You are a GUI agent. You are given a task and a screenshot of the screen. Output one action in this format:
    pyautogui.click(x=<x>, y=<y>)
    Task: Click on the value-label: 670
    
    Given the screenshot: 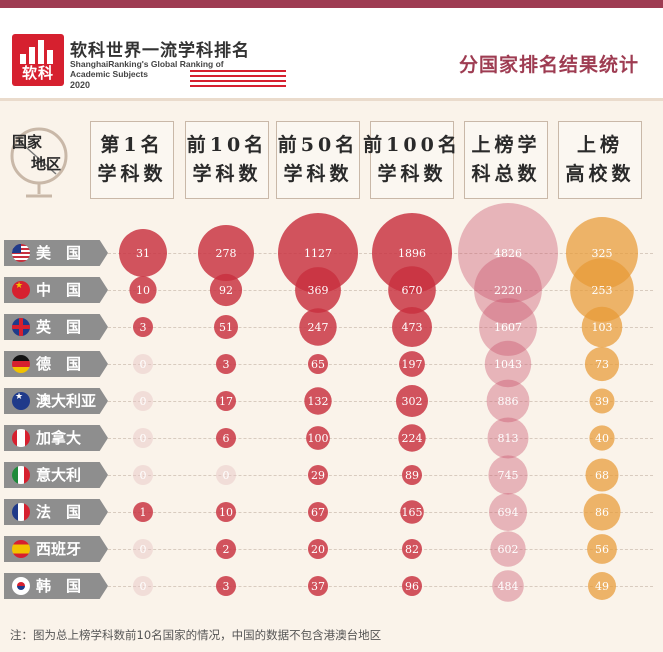 What is the action you would take?
    pyautogui.click(x=412, y=290)
    